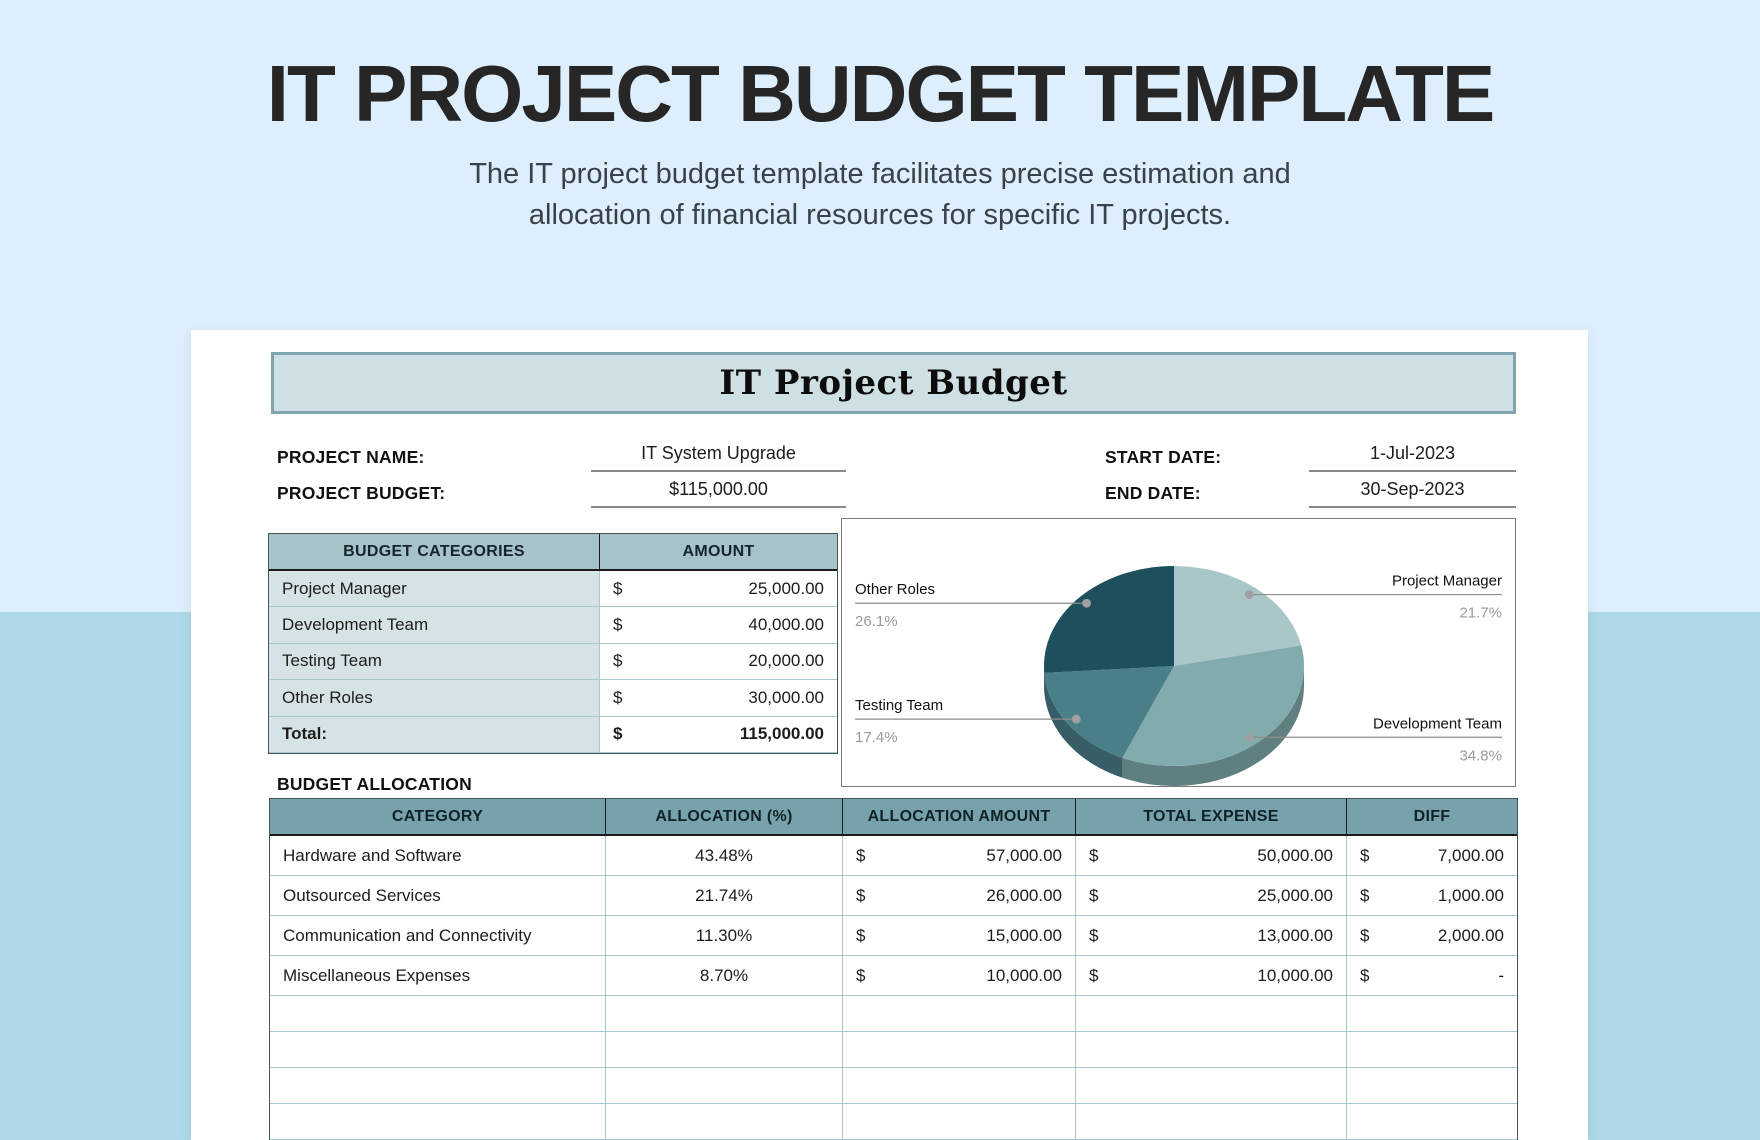 This screenshot has width=1760, height=1140. What do you see at coordinates (438, 896) in the screenshot?
I see `alloc-row-category: Outsourced Services` at bounding box center [438, 896].